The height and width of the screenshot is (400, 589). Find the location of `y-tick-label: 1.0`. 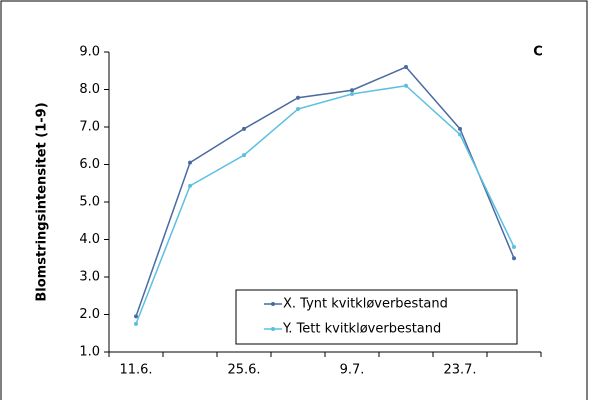

y-tick-label: 1.0 is located at coordinates (89, 352).